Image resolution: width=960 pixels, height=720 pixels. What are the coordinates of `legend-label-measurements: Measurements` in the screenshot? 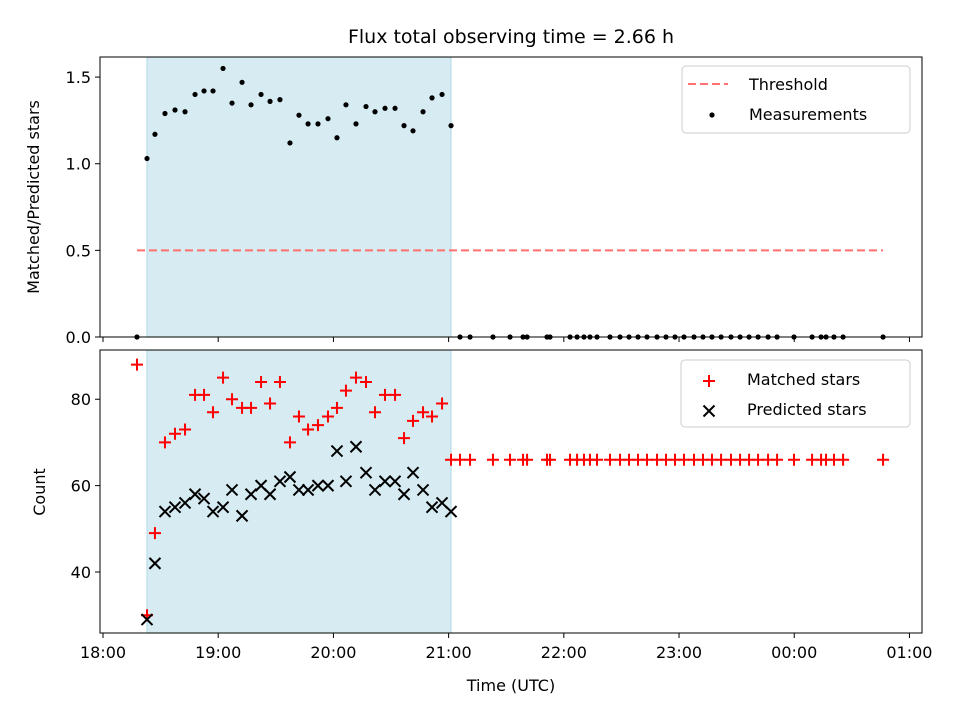 It's located at (808, 114).